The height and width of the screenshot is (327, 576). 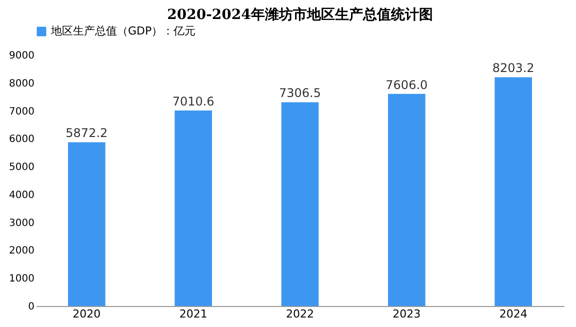 I want to click on data-label: 7606.0, so click(x=407, y=85).